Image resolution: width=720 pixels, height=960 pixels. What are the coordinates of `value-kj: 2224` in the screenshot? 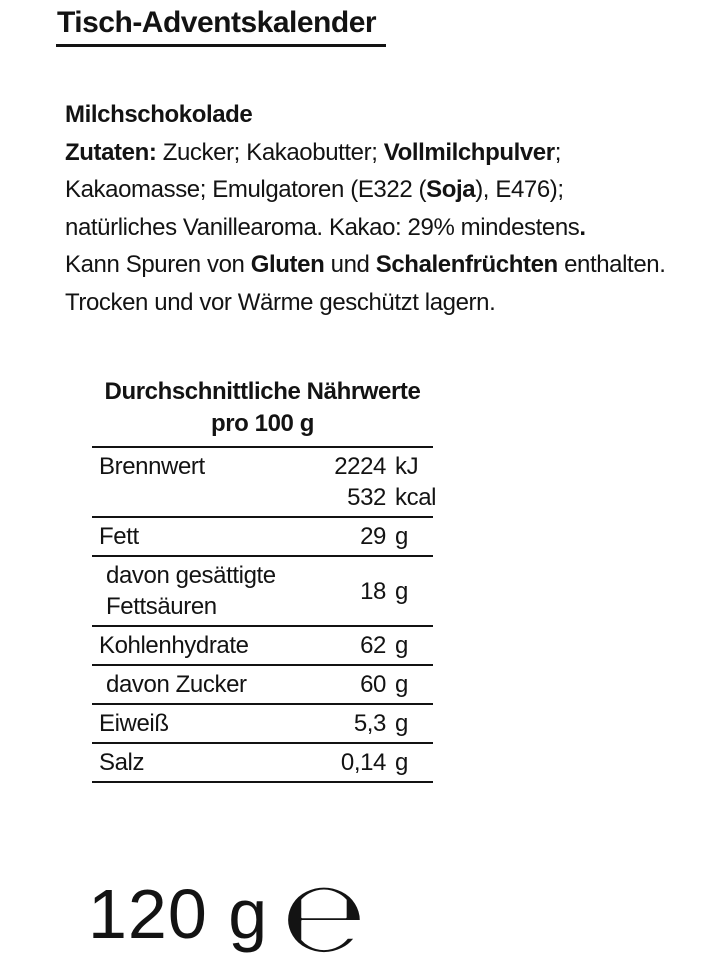 It's located at (360, 466).